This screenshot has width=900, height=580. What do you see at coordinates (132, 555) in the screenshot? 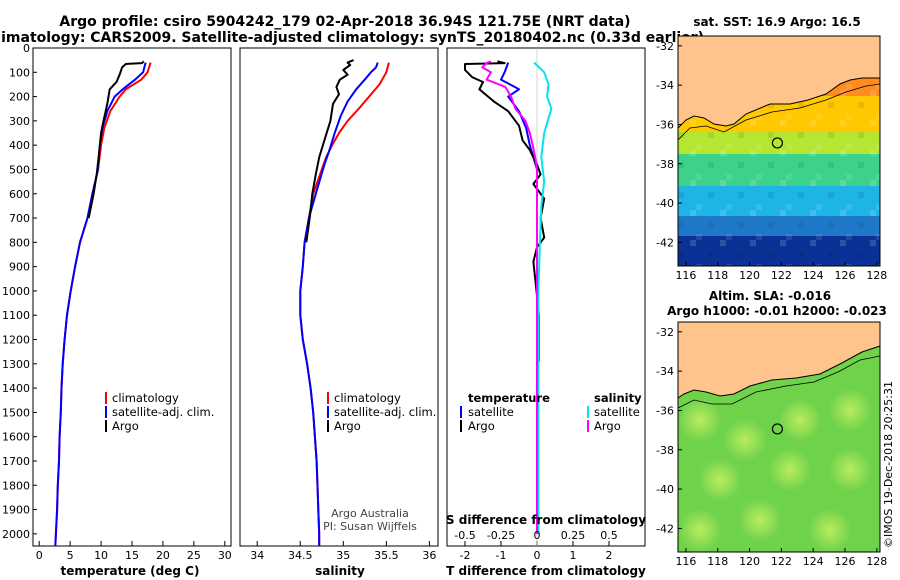
I see `x-tick-label: 15` at bounding box center [132, 555].